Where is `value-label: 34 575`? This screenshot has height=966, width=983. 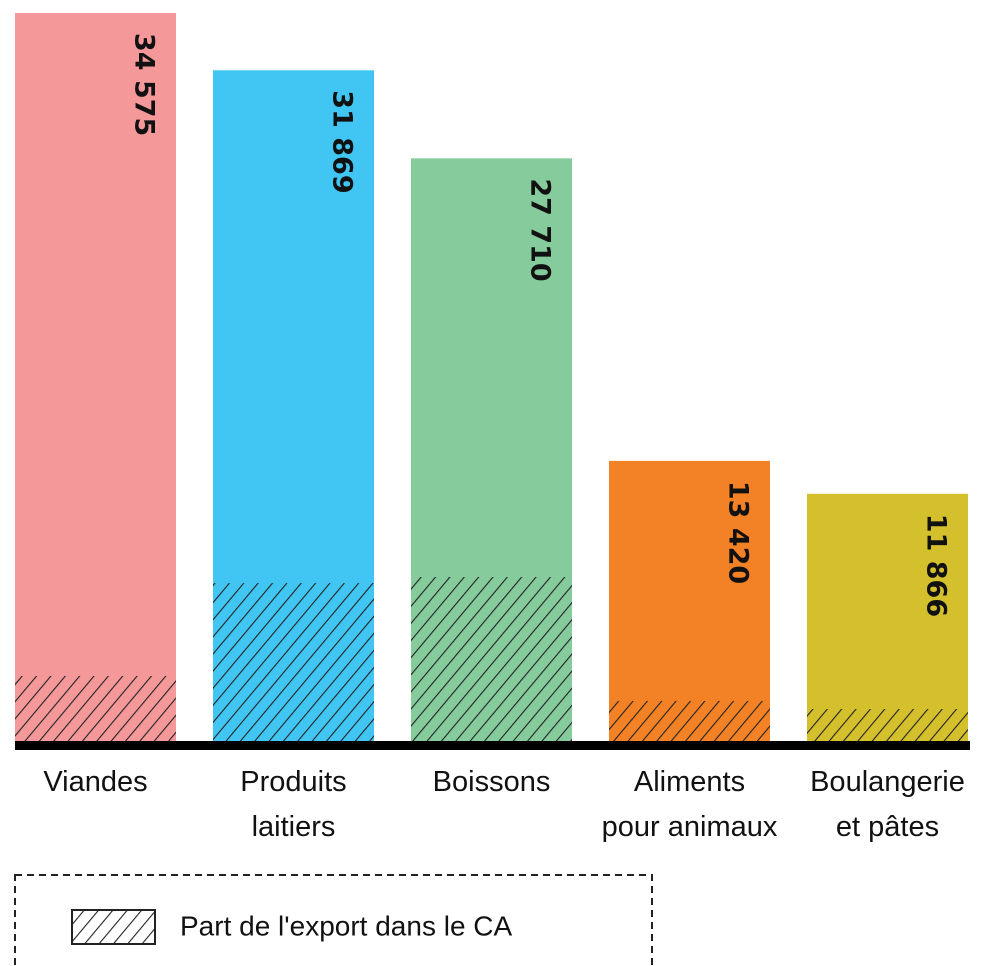
value-label: 34 575 is located at coordinates (144, 84).